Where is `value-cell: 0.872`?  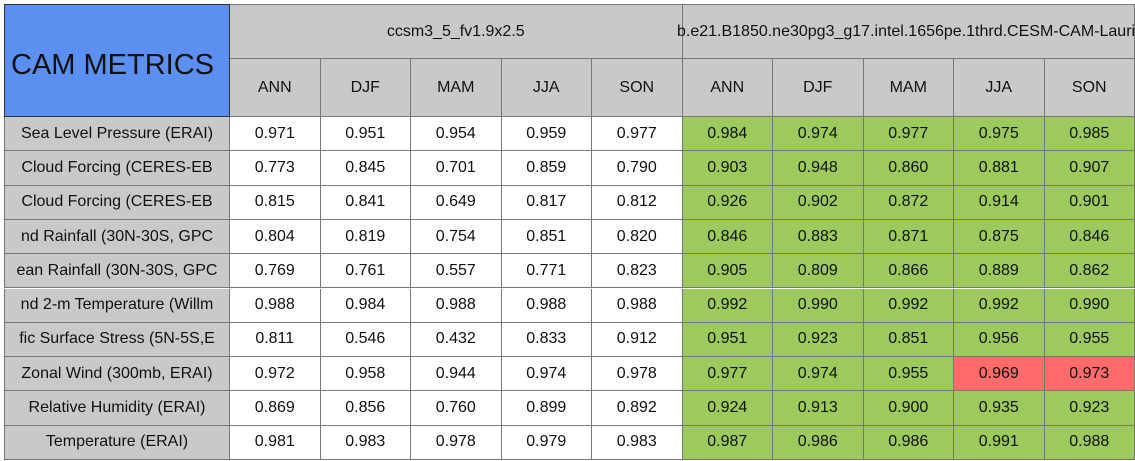 value-cell: 0.872 is located at coordinates (908, 202).